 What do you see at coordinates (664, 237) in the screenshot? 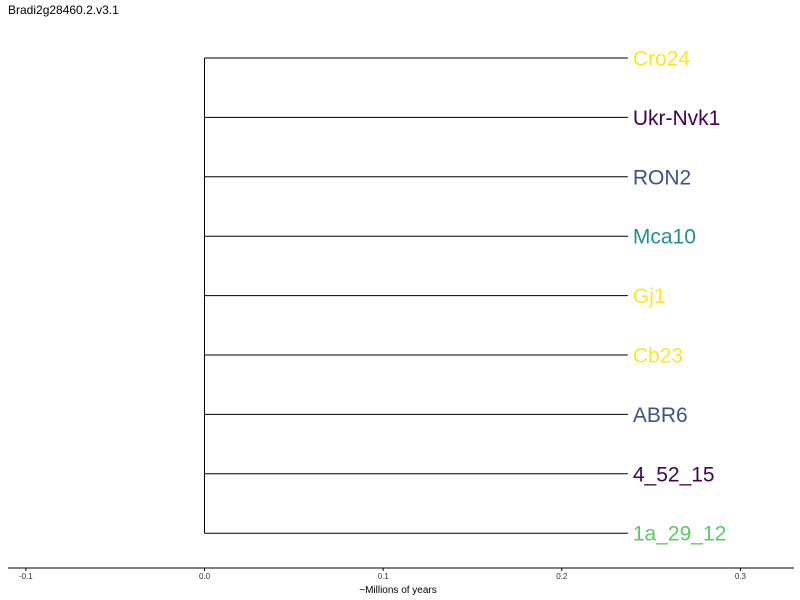
I see `leaf-label: Mca10` at bounding box center [664, 237].